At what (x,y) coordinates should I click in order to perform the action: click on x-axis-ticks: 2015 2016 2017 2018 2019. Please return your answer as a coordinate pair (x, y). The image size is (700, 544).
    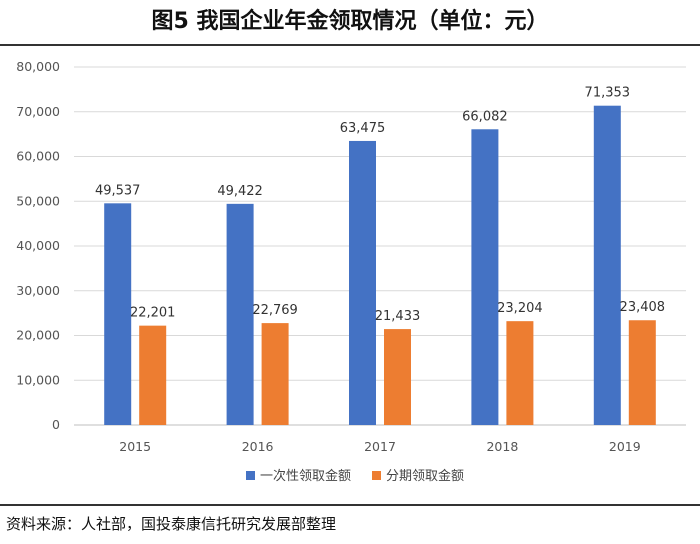
    Looking at the image, I should click on (379, 446).